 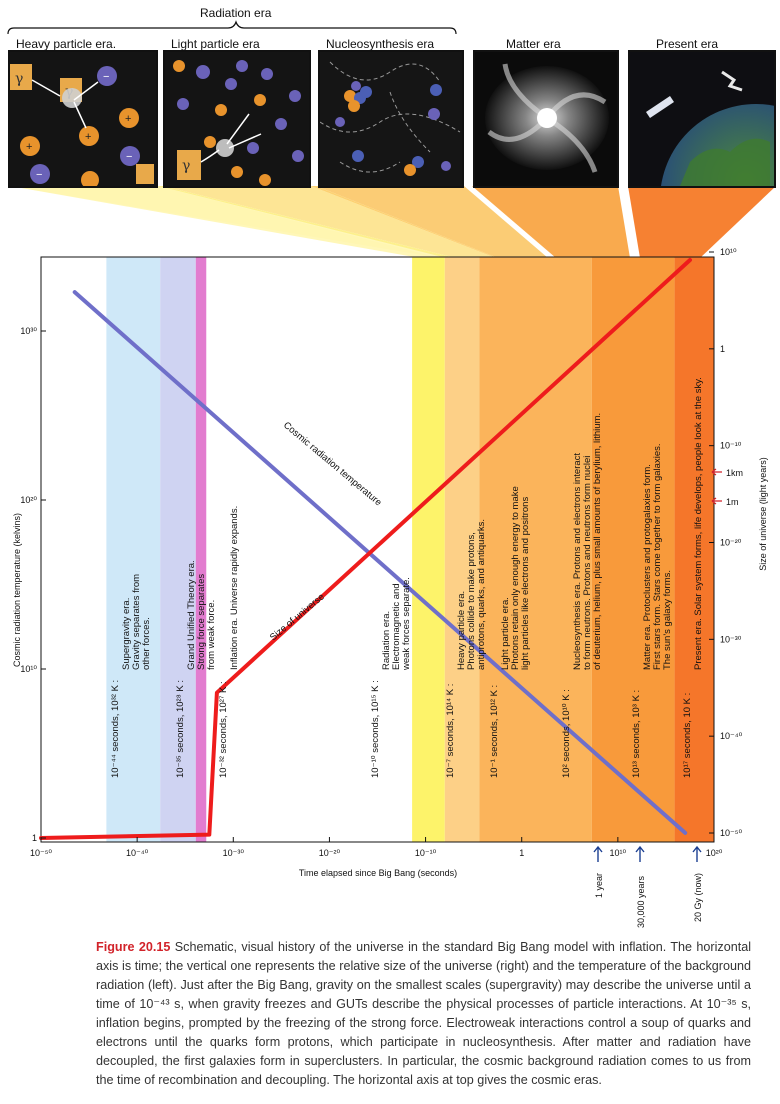 I want to click on band-label-3-2: weak forces separate., so click(x=406, y=624).